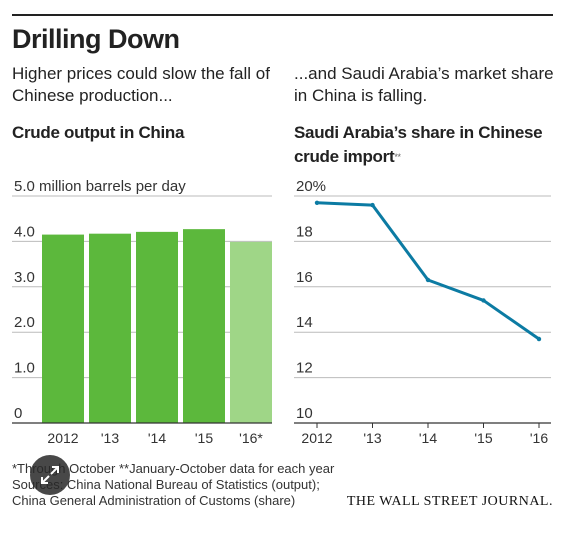 The width and height of the screenshot is (575, 534). What do you see at coordinates (100, 186) in the screenshot?
I see `bar-ytick-label: 5.0 million barrels per day` at bounding box center [100, 186].